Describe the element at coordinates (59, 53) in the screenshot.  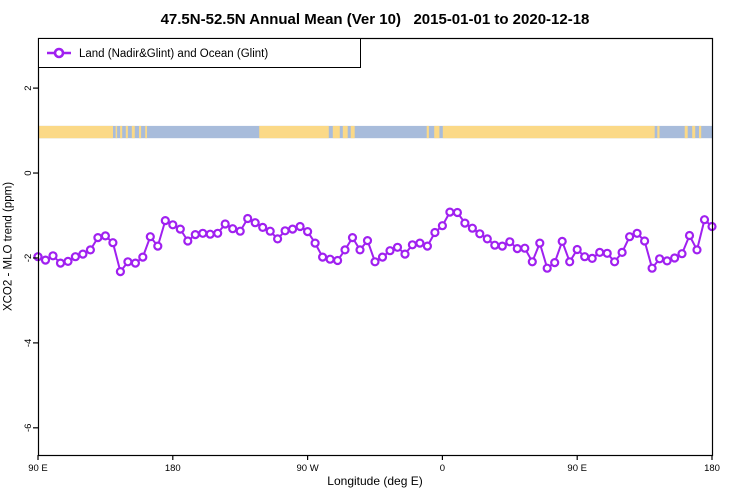
I see `legend-open-circle-icon` at that location.